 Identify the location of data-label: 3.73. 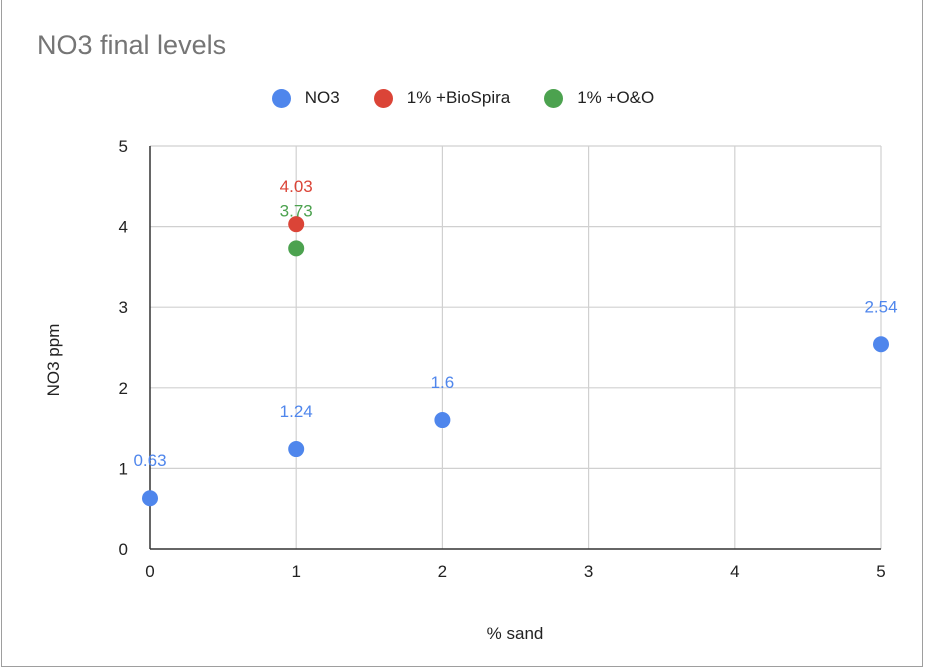
(296, 210).